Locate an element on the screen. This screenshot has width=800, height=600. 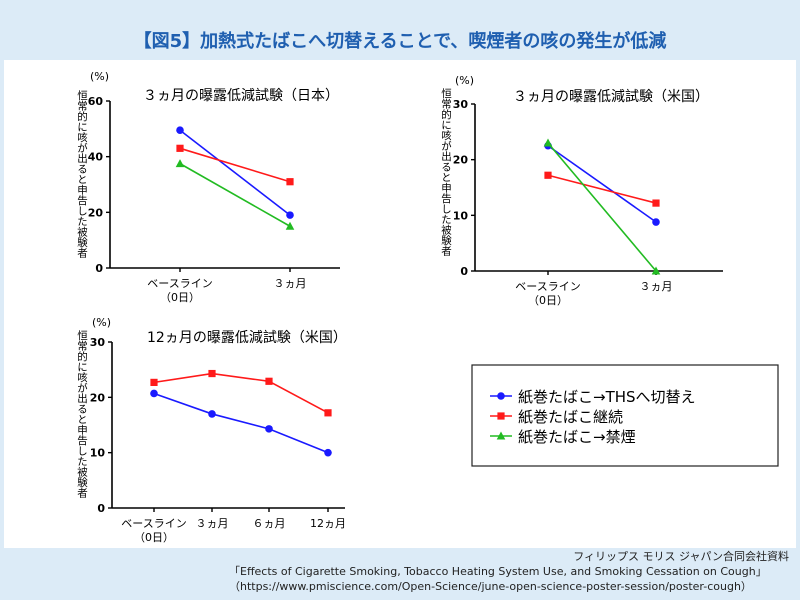
chart-title: ３ヵ月の曝露低減試験（日本） is located at coordinates (241, 95).